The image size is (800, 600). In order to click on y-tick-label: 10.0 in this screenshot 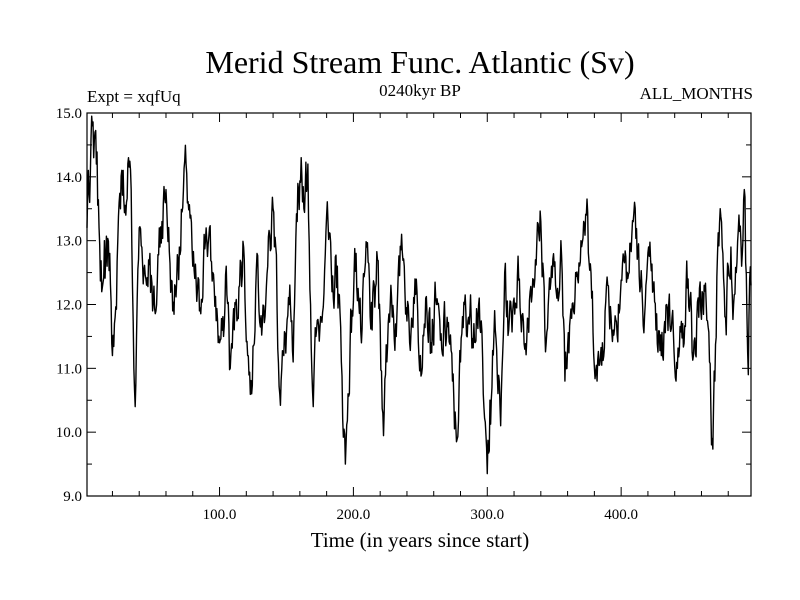, I will do `click(69, 433)`.